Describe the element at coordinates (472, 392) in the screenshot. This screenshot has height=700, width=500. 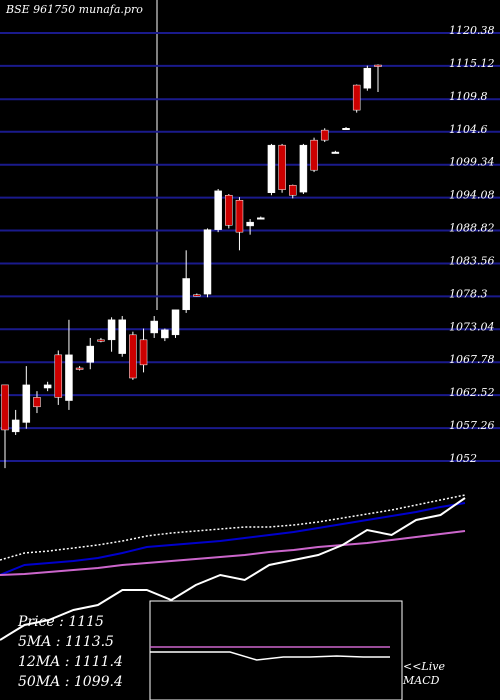
I see `y-tick-label: 1062.52` at that location.